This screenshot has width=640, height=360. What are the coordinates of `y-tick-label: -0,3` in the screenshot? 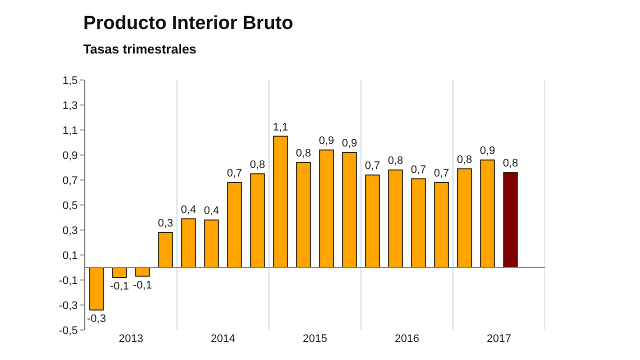 It's located at (68, 306).